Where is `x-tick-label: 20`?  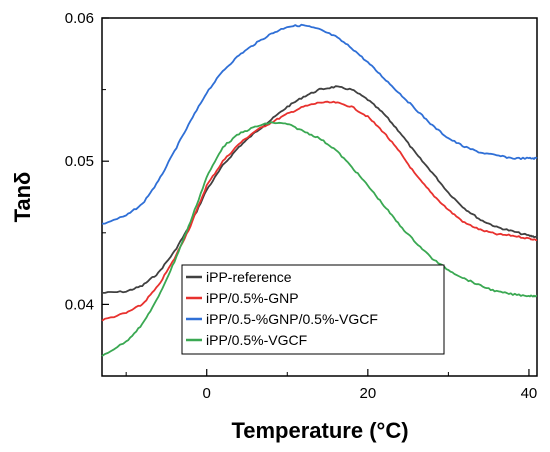
x-tick-label: 20 is located at coordinates (367, 393).